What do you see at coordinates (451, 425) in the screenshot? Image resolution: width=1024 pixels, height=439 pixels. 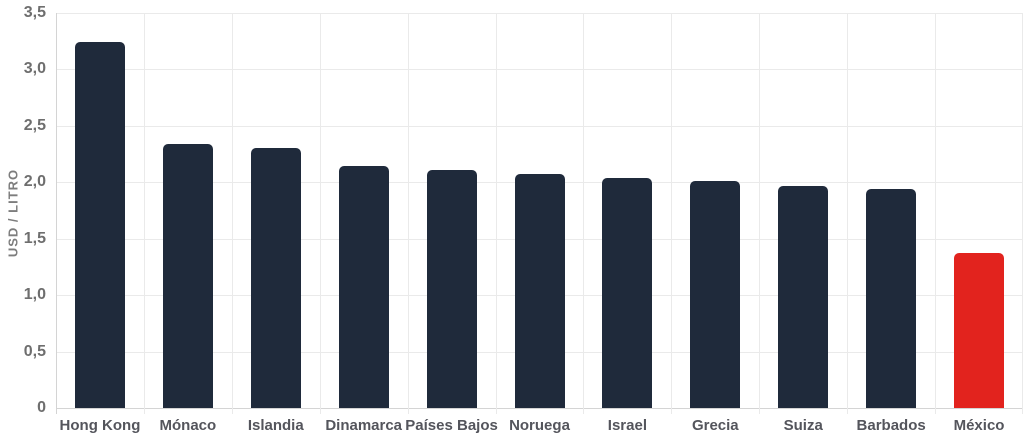 I see `x-tick-label-paises-bajos: Países Bajos` at bounding box center [451, 425].